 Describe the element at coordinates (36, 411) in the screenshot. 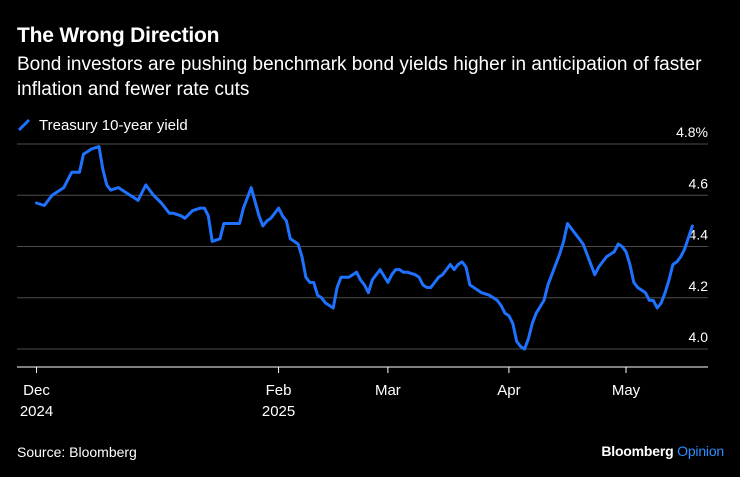

I see `x-tick-sublabel: 2024` at that location.